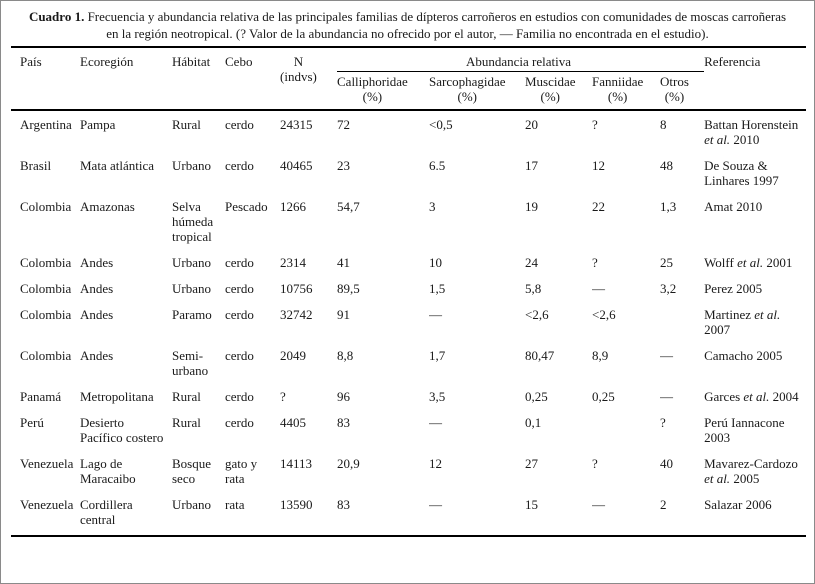 This screenshot has height=584, width=815. What do you see at coordinates (191, 471) in the screenshot?
I see `cell-habitat: Bosque seco` at bounding box center [191, 471].